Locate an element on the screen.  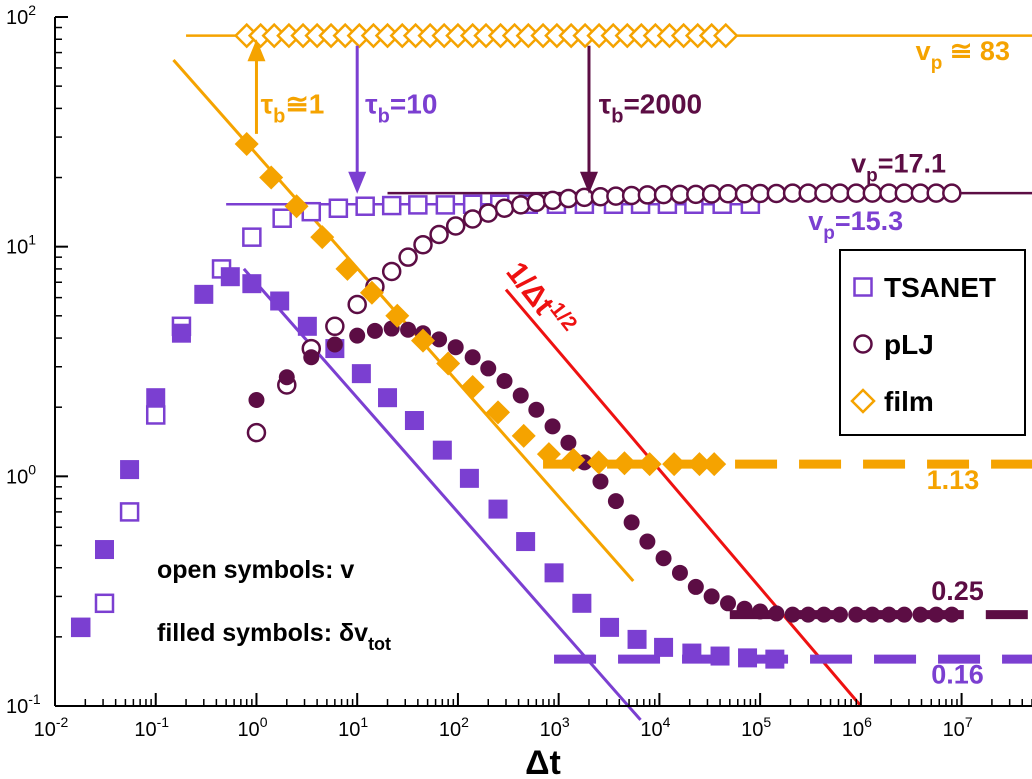
plateau-label-value: ≅ 83 is located at coordinates (976, 51).